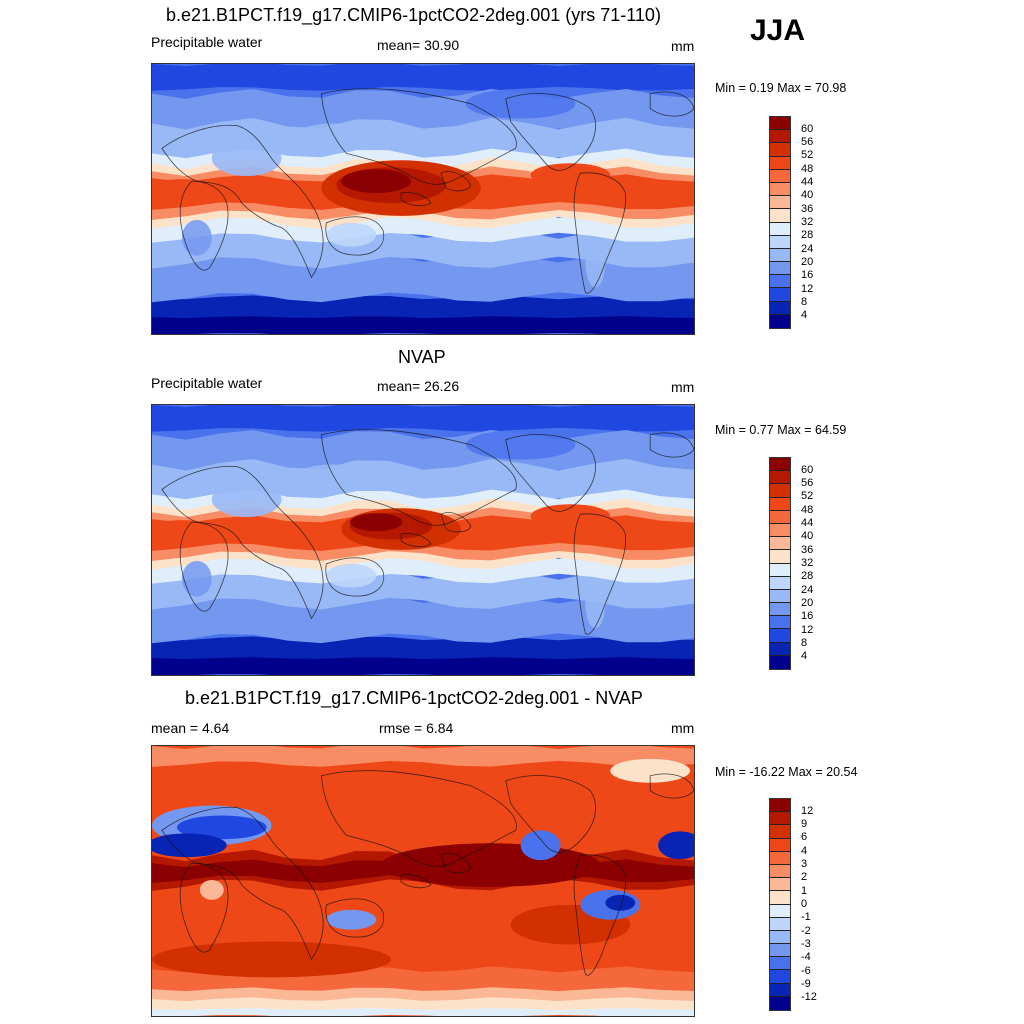 This screenshot has height=1024, width=1024. I want to click on panel-3-map, so click(423, 881).